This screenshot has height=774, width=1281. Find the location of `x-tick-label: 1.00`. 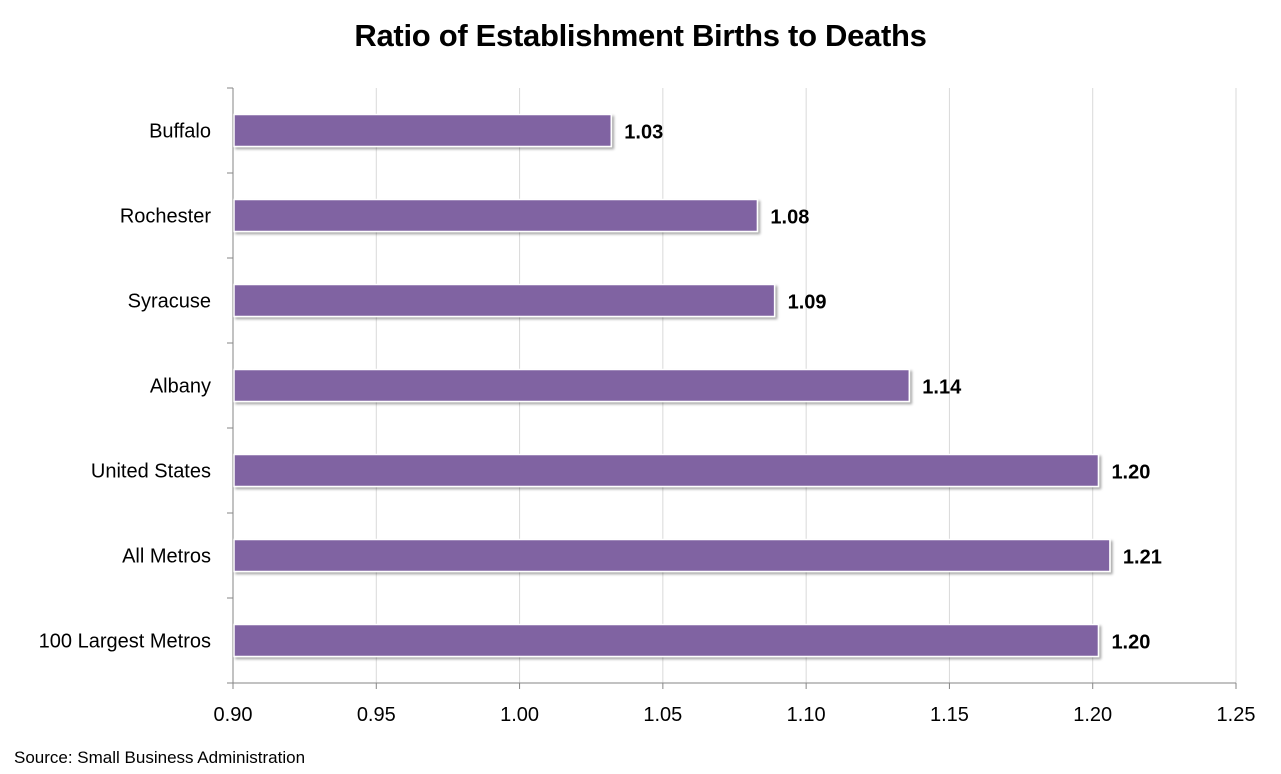

x-tick-label: 1.00 is located at coordinates (519, 715).